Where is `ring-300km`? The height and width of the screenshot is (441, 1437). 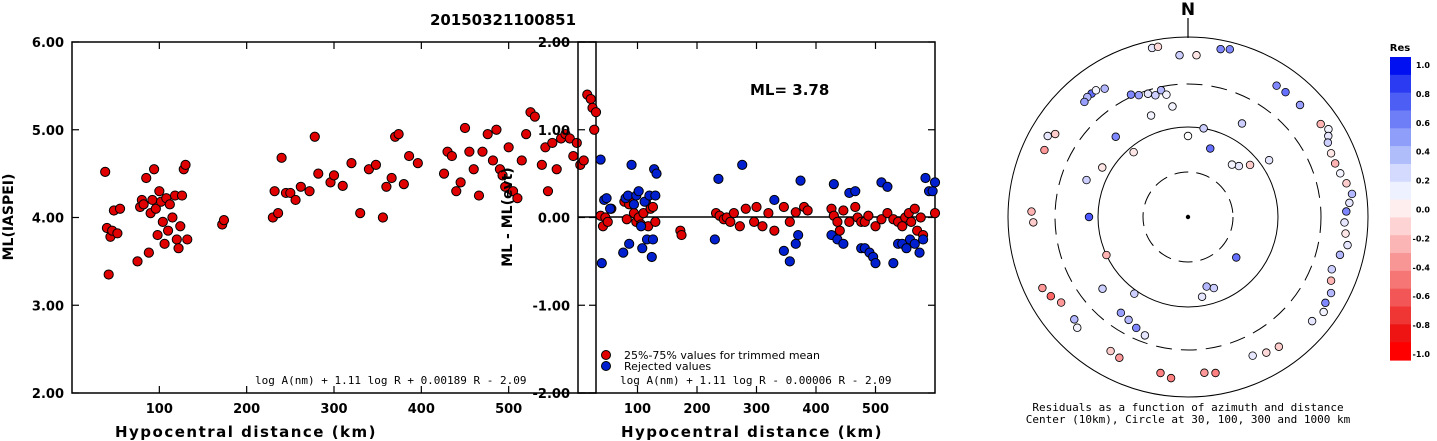 ring-300km is located at coordinates (1188, 217).